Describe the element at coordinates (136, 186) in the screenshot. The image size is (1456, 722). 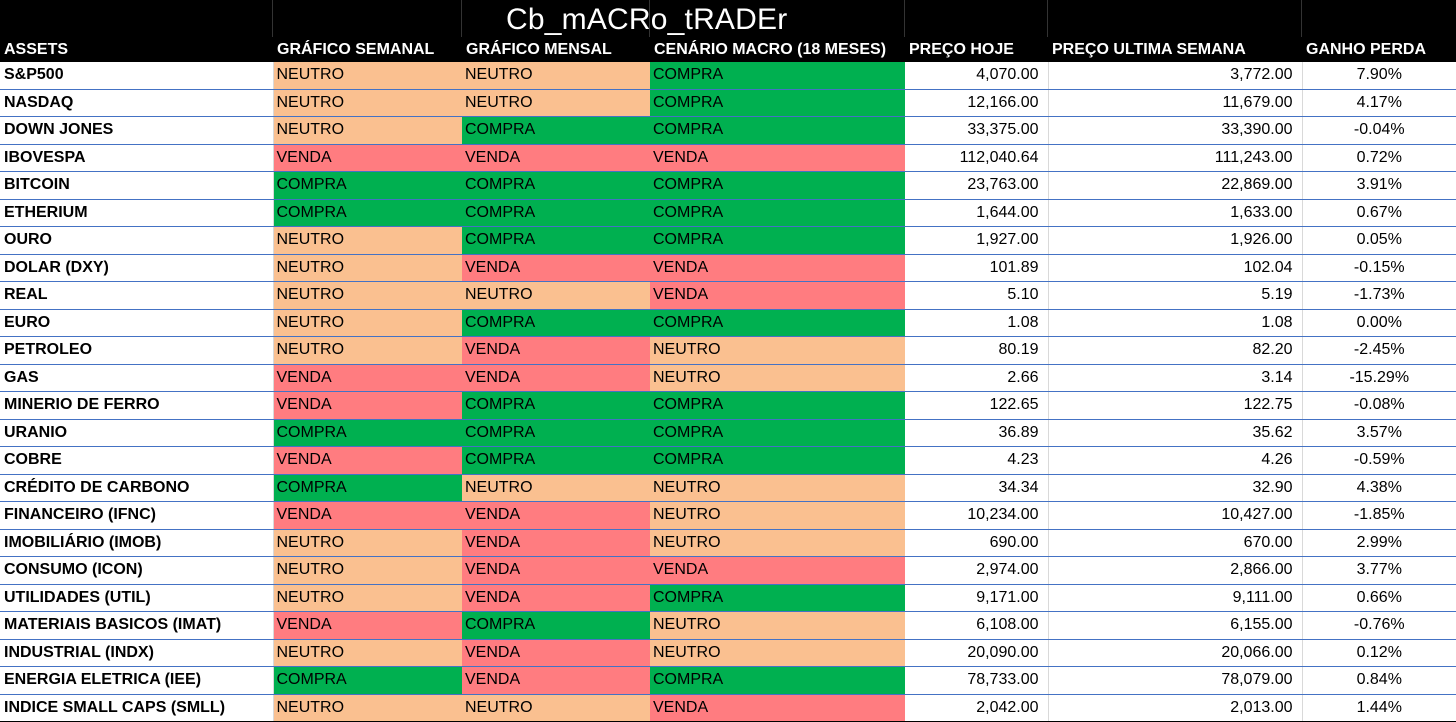
I see `asset-name: BITCOIN` at that location.